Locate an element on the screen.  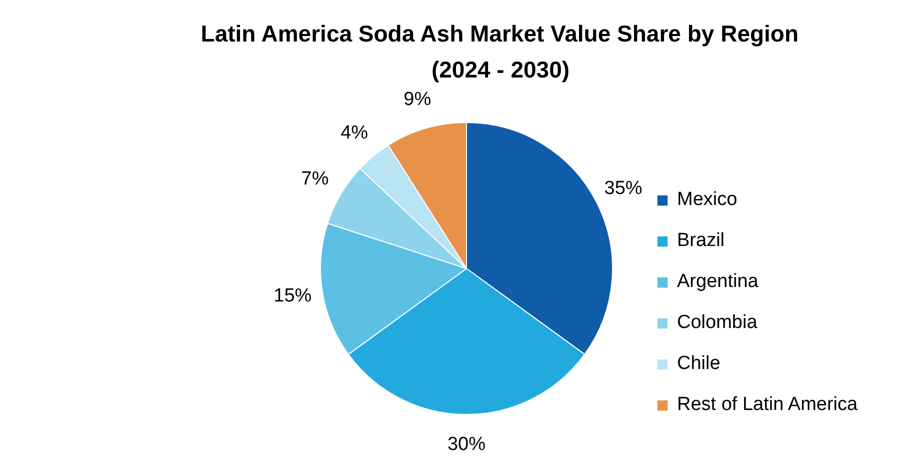
legend-label: Rest of Latin America is located at coordinates (767, 405).